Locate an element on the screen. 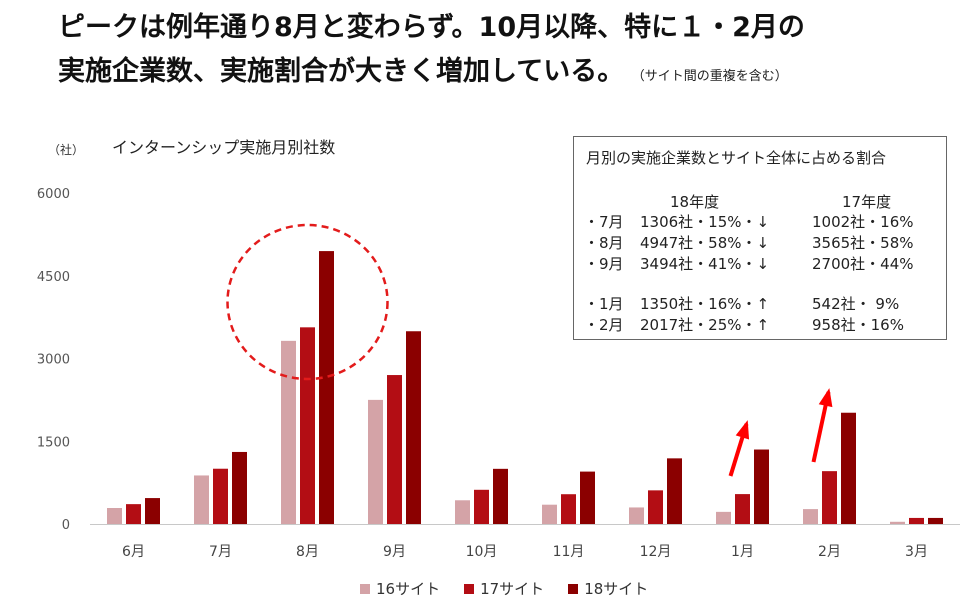  x-tick-label: 6月 is located at coordinates (133, 552).